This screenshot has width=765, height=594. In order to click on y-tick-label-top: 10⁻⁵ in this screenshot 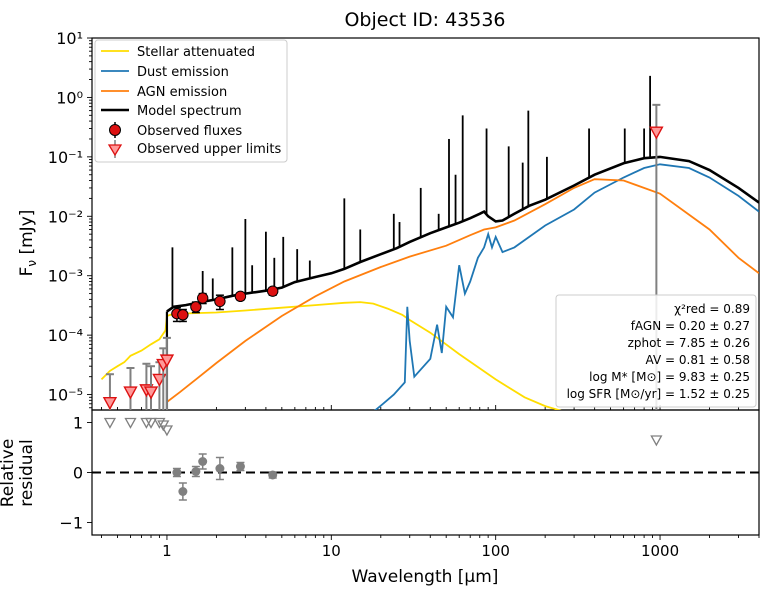, I will do `click(65, 395)`.